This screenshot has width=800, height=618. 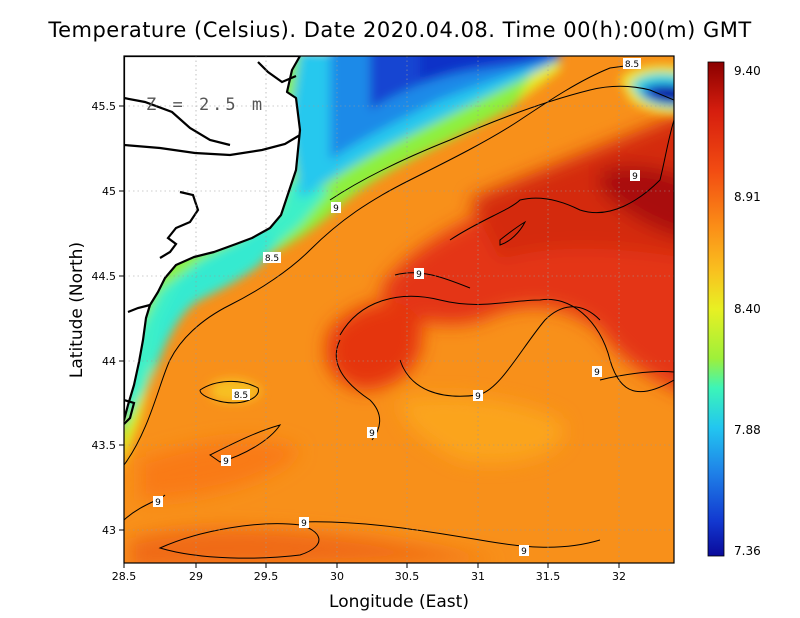 I want to click on colorbar-label: 9.40, so click(x=747, y=71).